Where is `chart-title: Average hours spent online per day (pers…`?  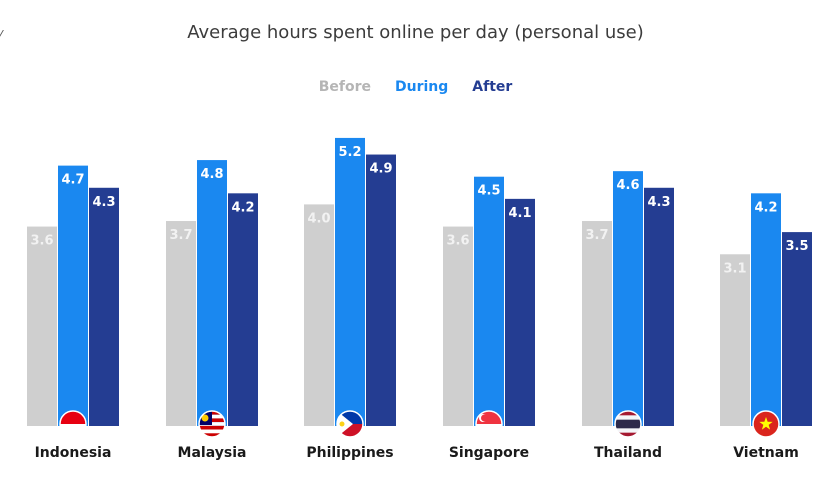 chart-title: Average hours spent online per day (pers… is located at coordinates (415, 32).